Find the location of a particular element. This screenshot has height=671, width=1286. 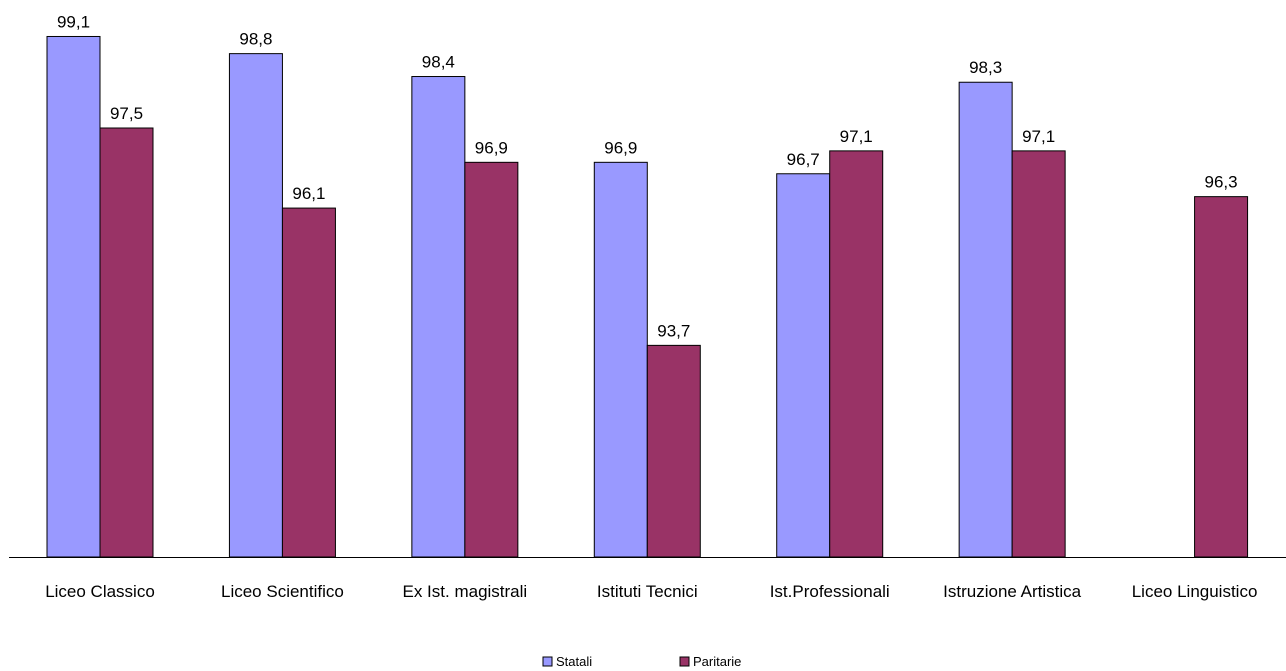

legend-swatch-statali is located at coordinates (547, 661).